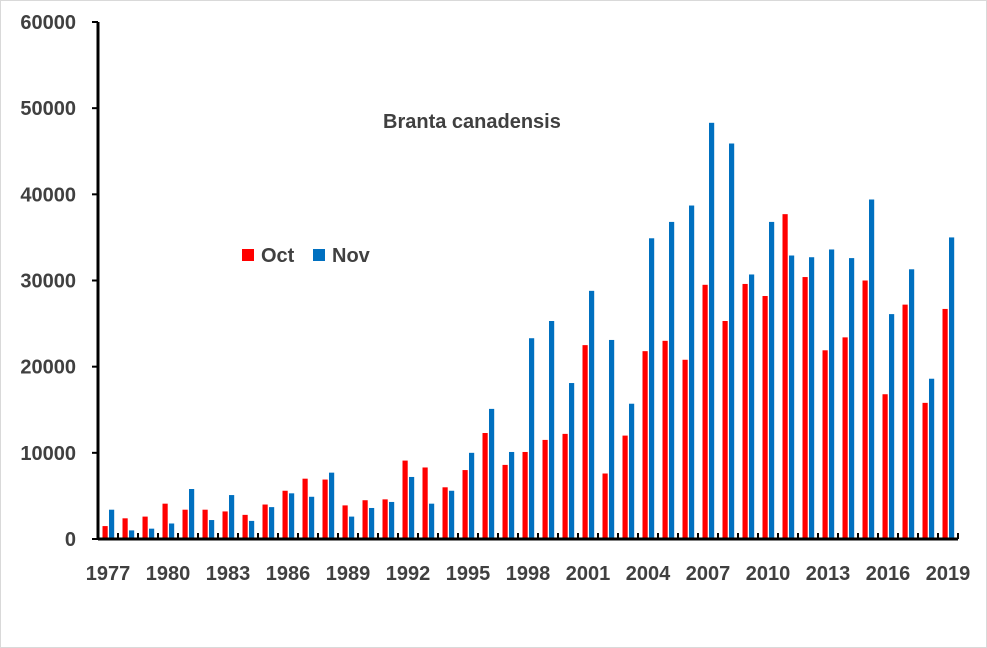 The image size is (987, 648). I want to click on bar-nov-2004, so click(652, 388).